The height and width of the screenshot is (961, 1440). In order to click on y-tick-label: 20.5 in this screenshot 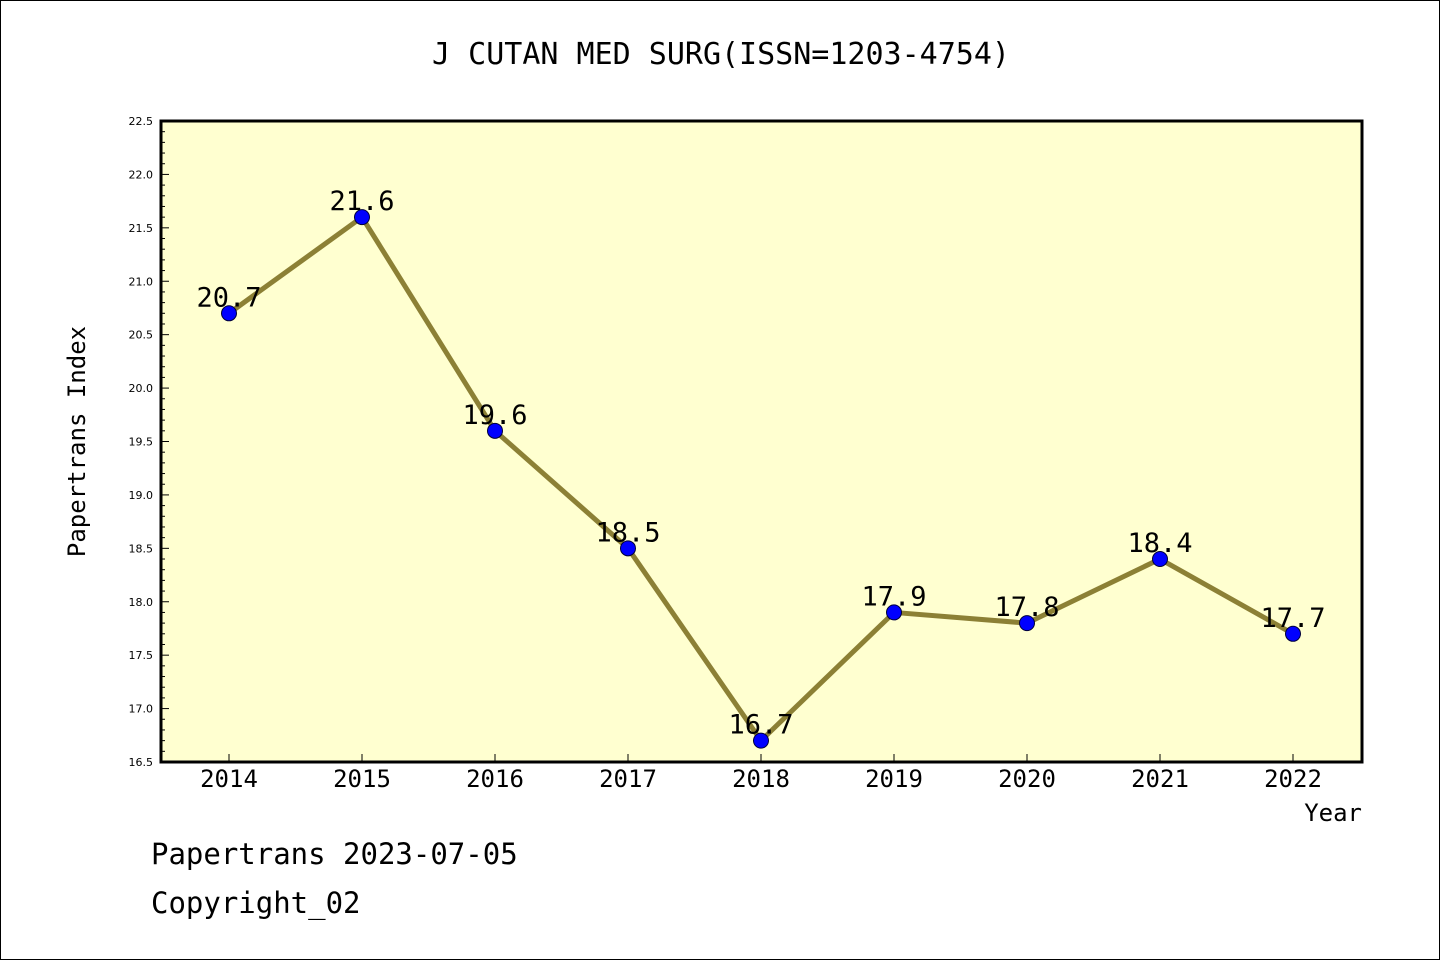, I will do `click(141, 335)`.